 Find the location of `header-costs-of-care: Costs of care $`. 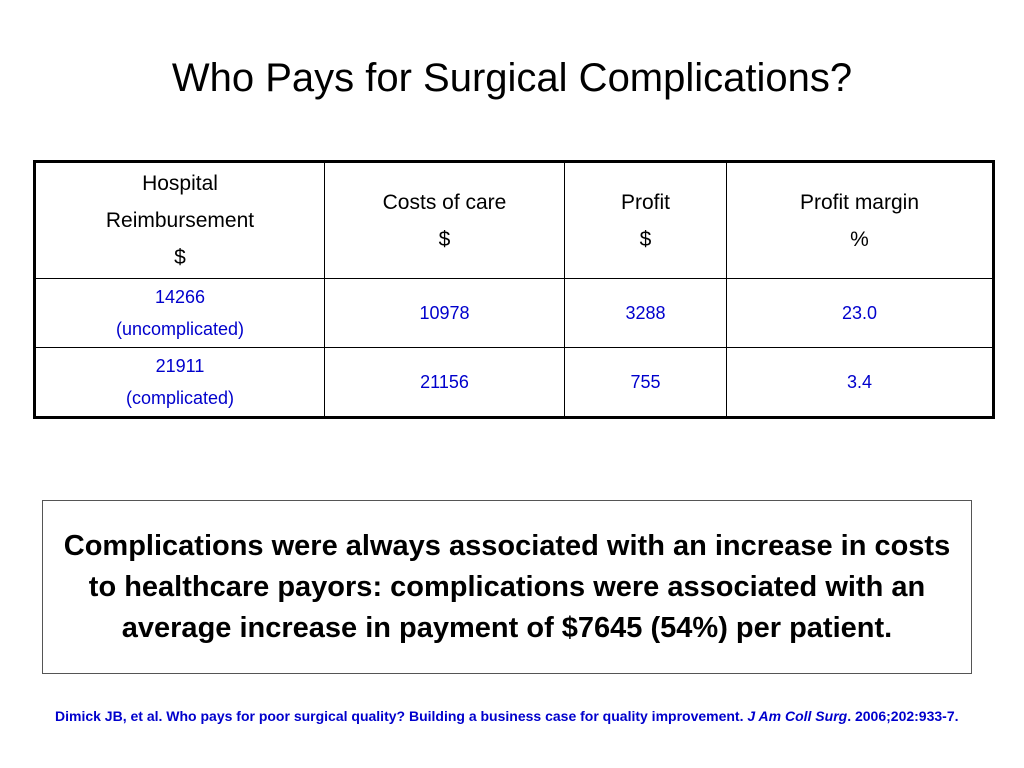

header-costs-of-care: Costs of care $ is located at coordinates (444, 220).